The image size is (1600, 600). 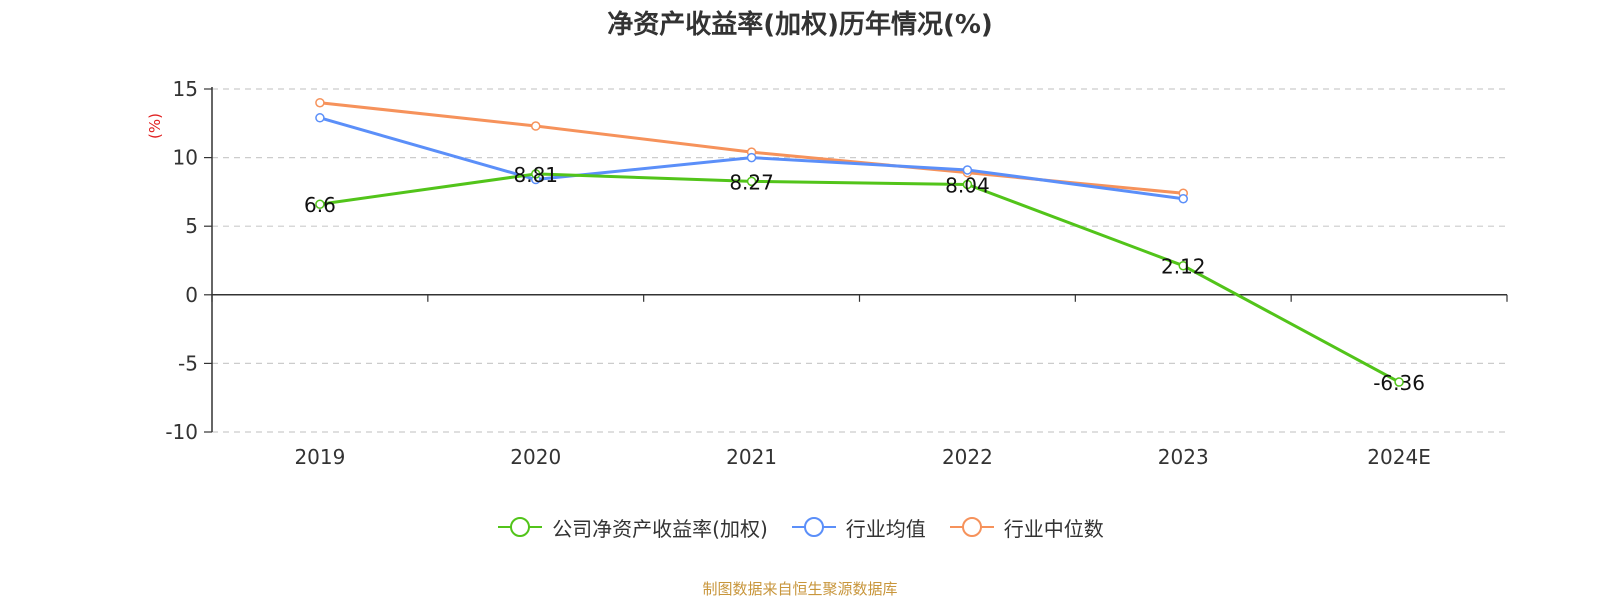 I want to click on data-label-0-2: 8.27, so click(x=751, y=182).